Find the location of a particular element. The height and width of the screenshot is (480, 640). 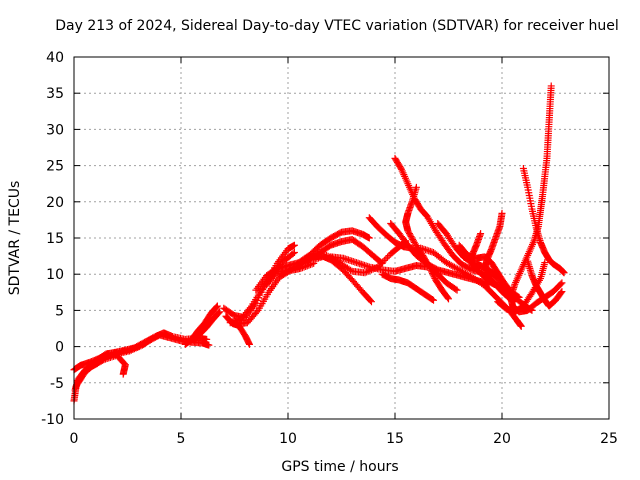

y-tick-label: 30 is located at coordinates (55, 130).